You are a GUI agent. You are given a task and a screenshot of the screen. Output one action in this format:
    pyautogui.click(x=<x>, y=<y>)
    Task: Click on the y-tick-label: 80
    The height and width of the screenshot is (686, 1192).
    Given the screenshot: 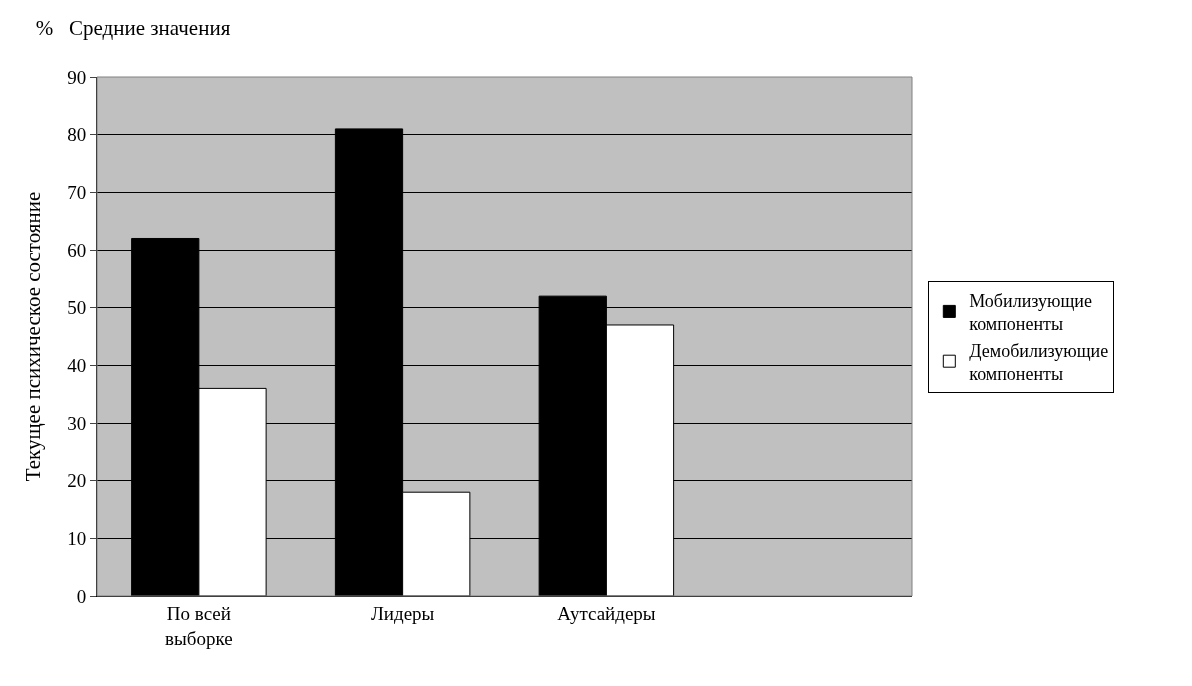 What is the action you would take?
    pyautogui.click(x=77, y=135)
    